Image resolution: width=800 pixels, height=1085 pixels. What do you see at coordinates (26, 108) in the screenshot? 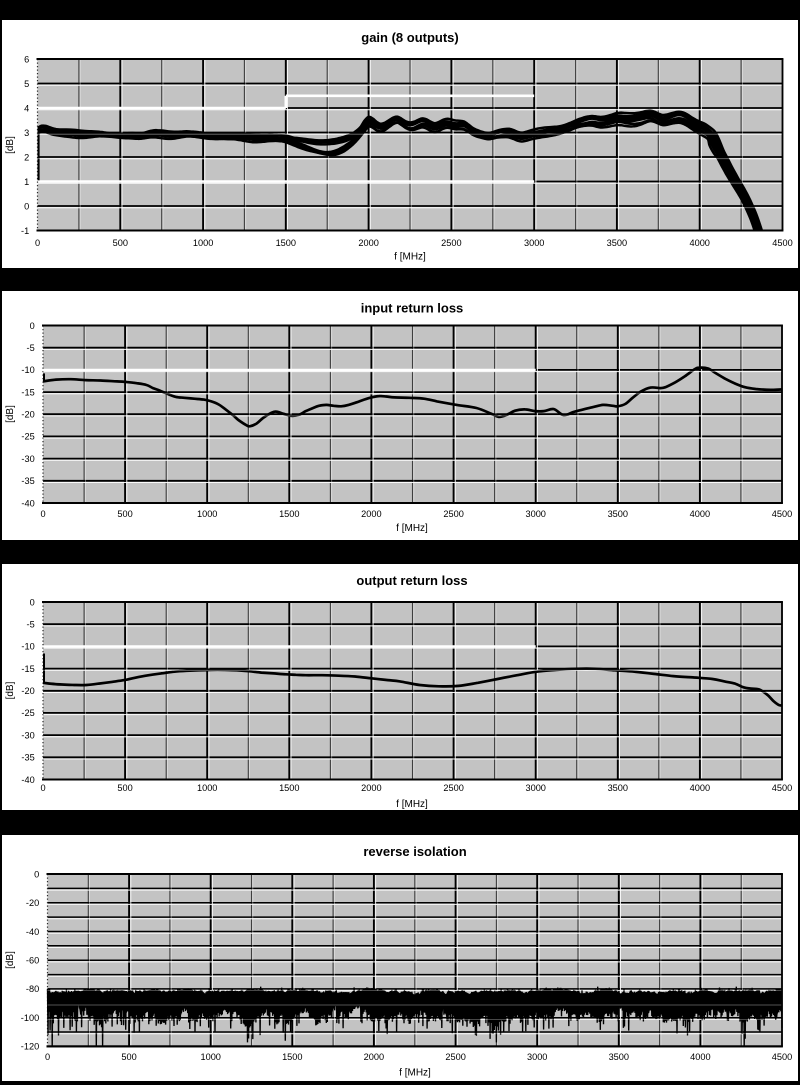
I see `svg-text: 4` at bounding box center [26, 108].